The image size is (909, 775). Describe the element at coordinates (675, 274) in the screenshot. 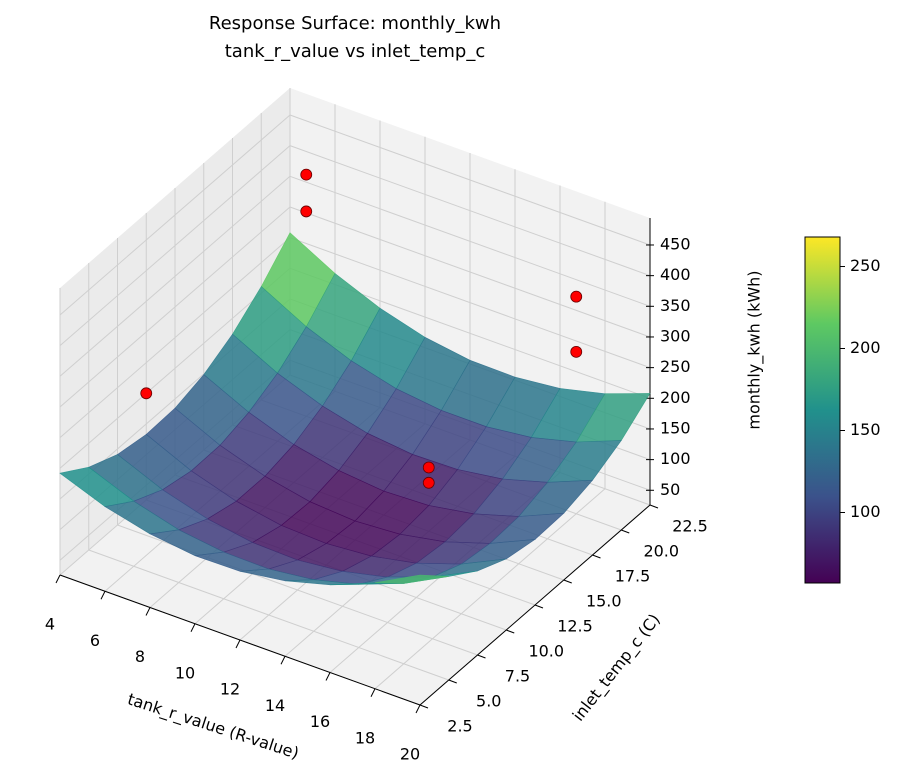

I see `z-tick-label: 400` at that location.